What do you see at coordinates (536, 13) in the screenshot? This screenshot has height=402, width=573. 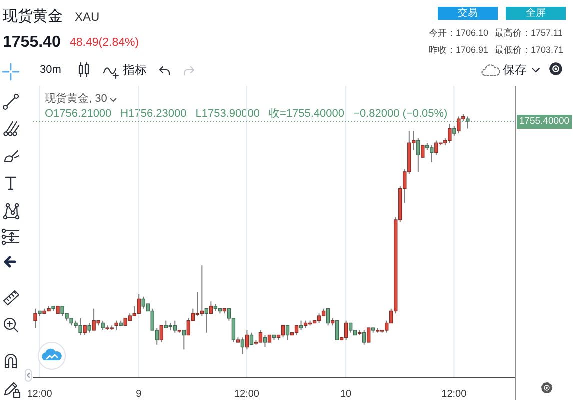 I see `text: 全屏` at bounding box center [536, 13].